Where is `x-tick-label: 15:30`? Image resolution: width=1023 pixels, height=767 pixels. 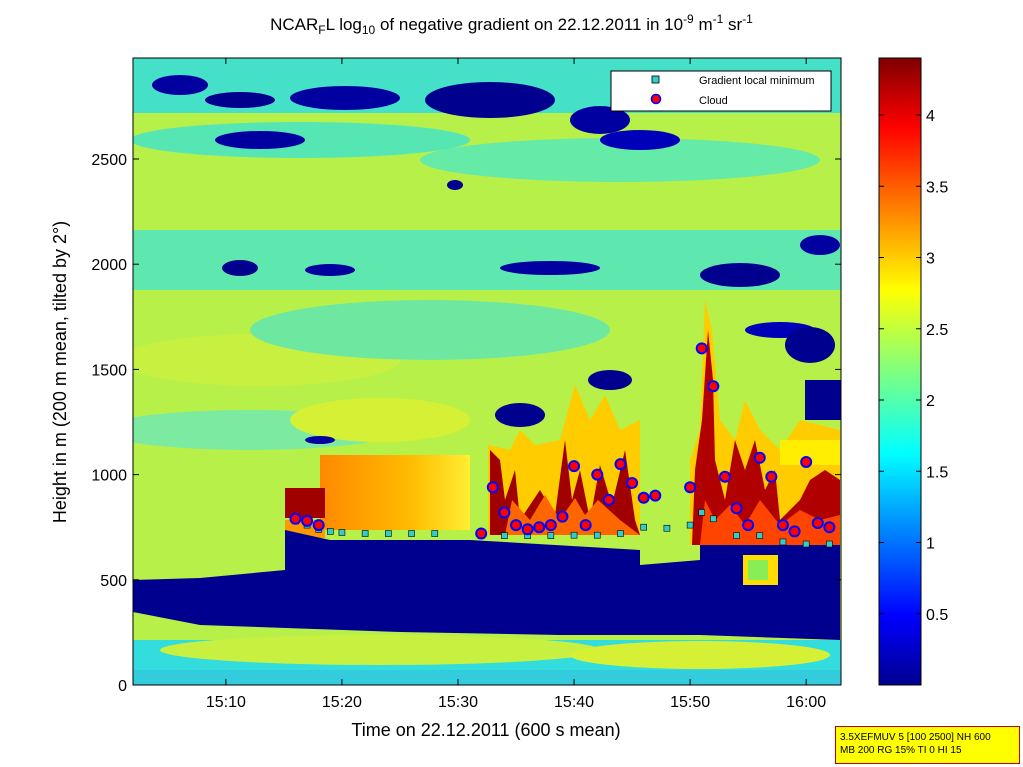 x-tick-label: 15:30 is located at coordinates (458, 702).